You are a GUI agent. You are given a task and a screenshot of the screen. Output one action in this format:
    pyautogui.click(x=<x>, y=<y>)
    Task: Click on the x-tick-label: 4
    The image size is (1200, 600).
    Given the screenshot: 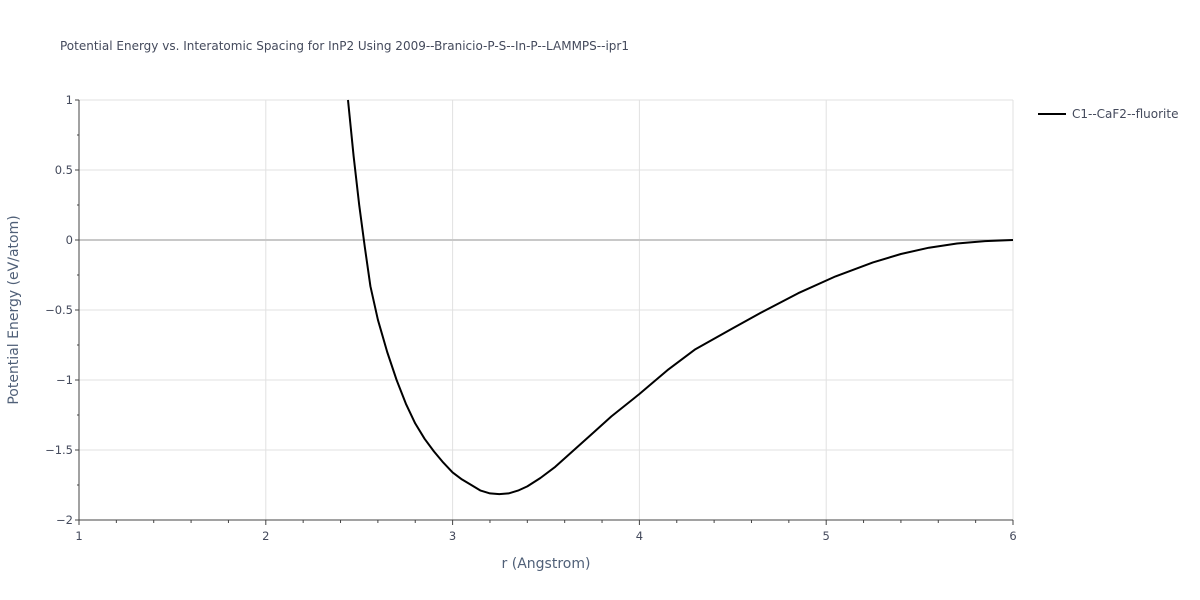 What is the action you would take?
    pyautogui.click(x=639, y=536)
    